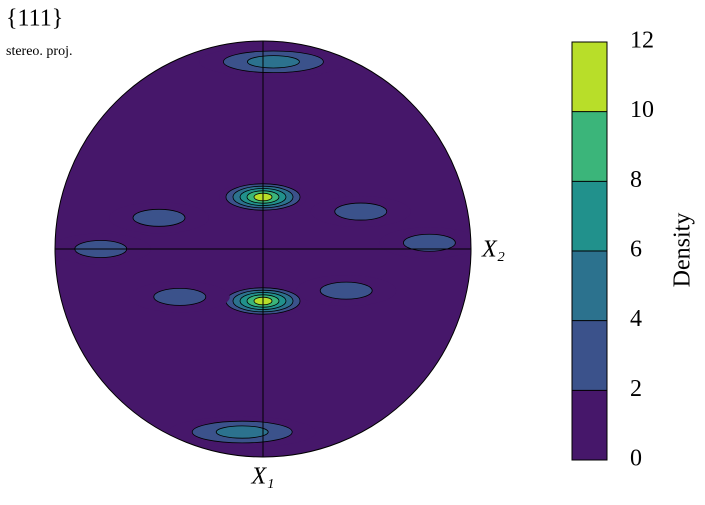 Image resolution: width=705 pixels, height=505 pixels. What do you see at coordinates (636, 319) in the screenshot?
I see `colorbar-tick-label: 4` at bounding box center [636, 319].